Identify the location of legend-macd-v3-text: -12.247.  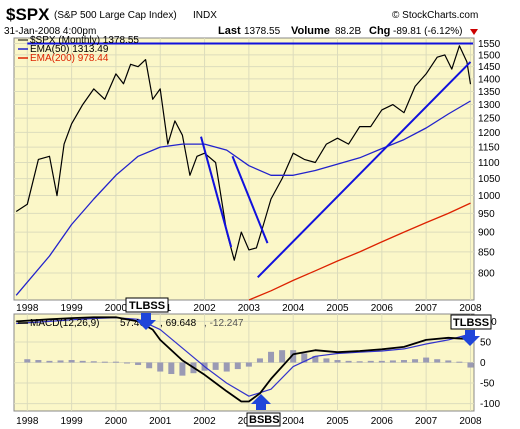
(227, 323).